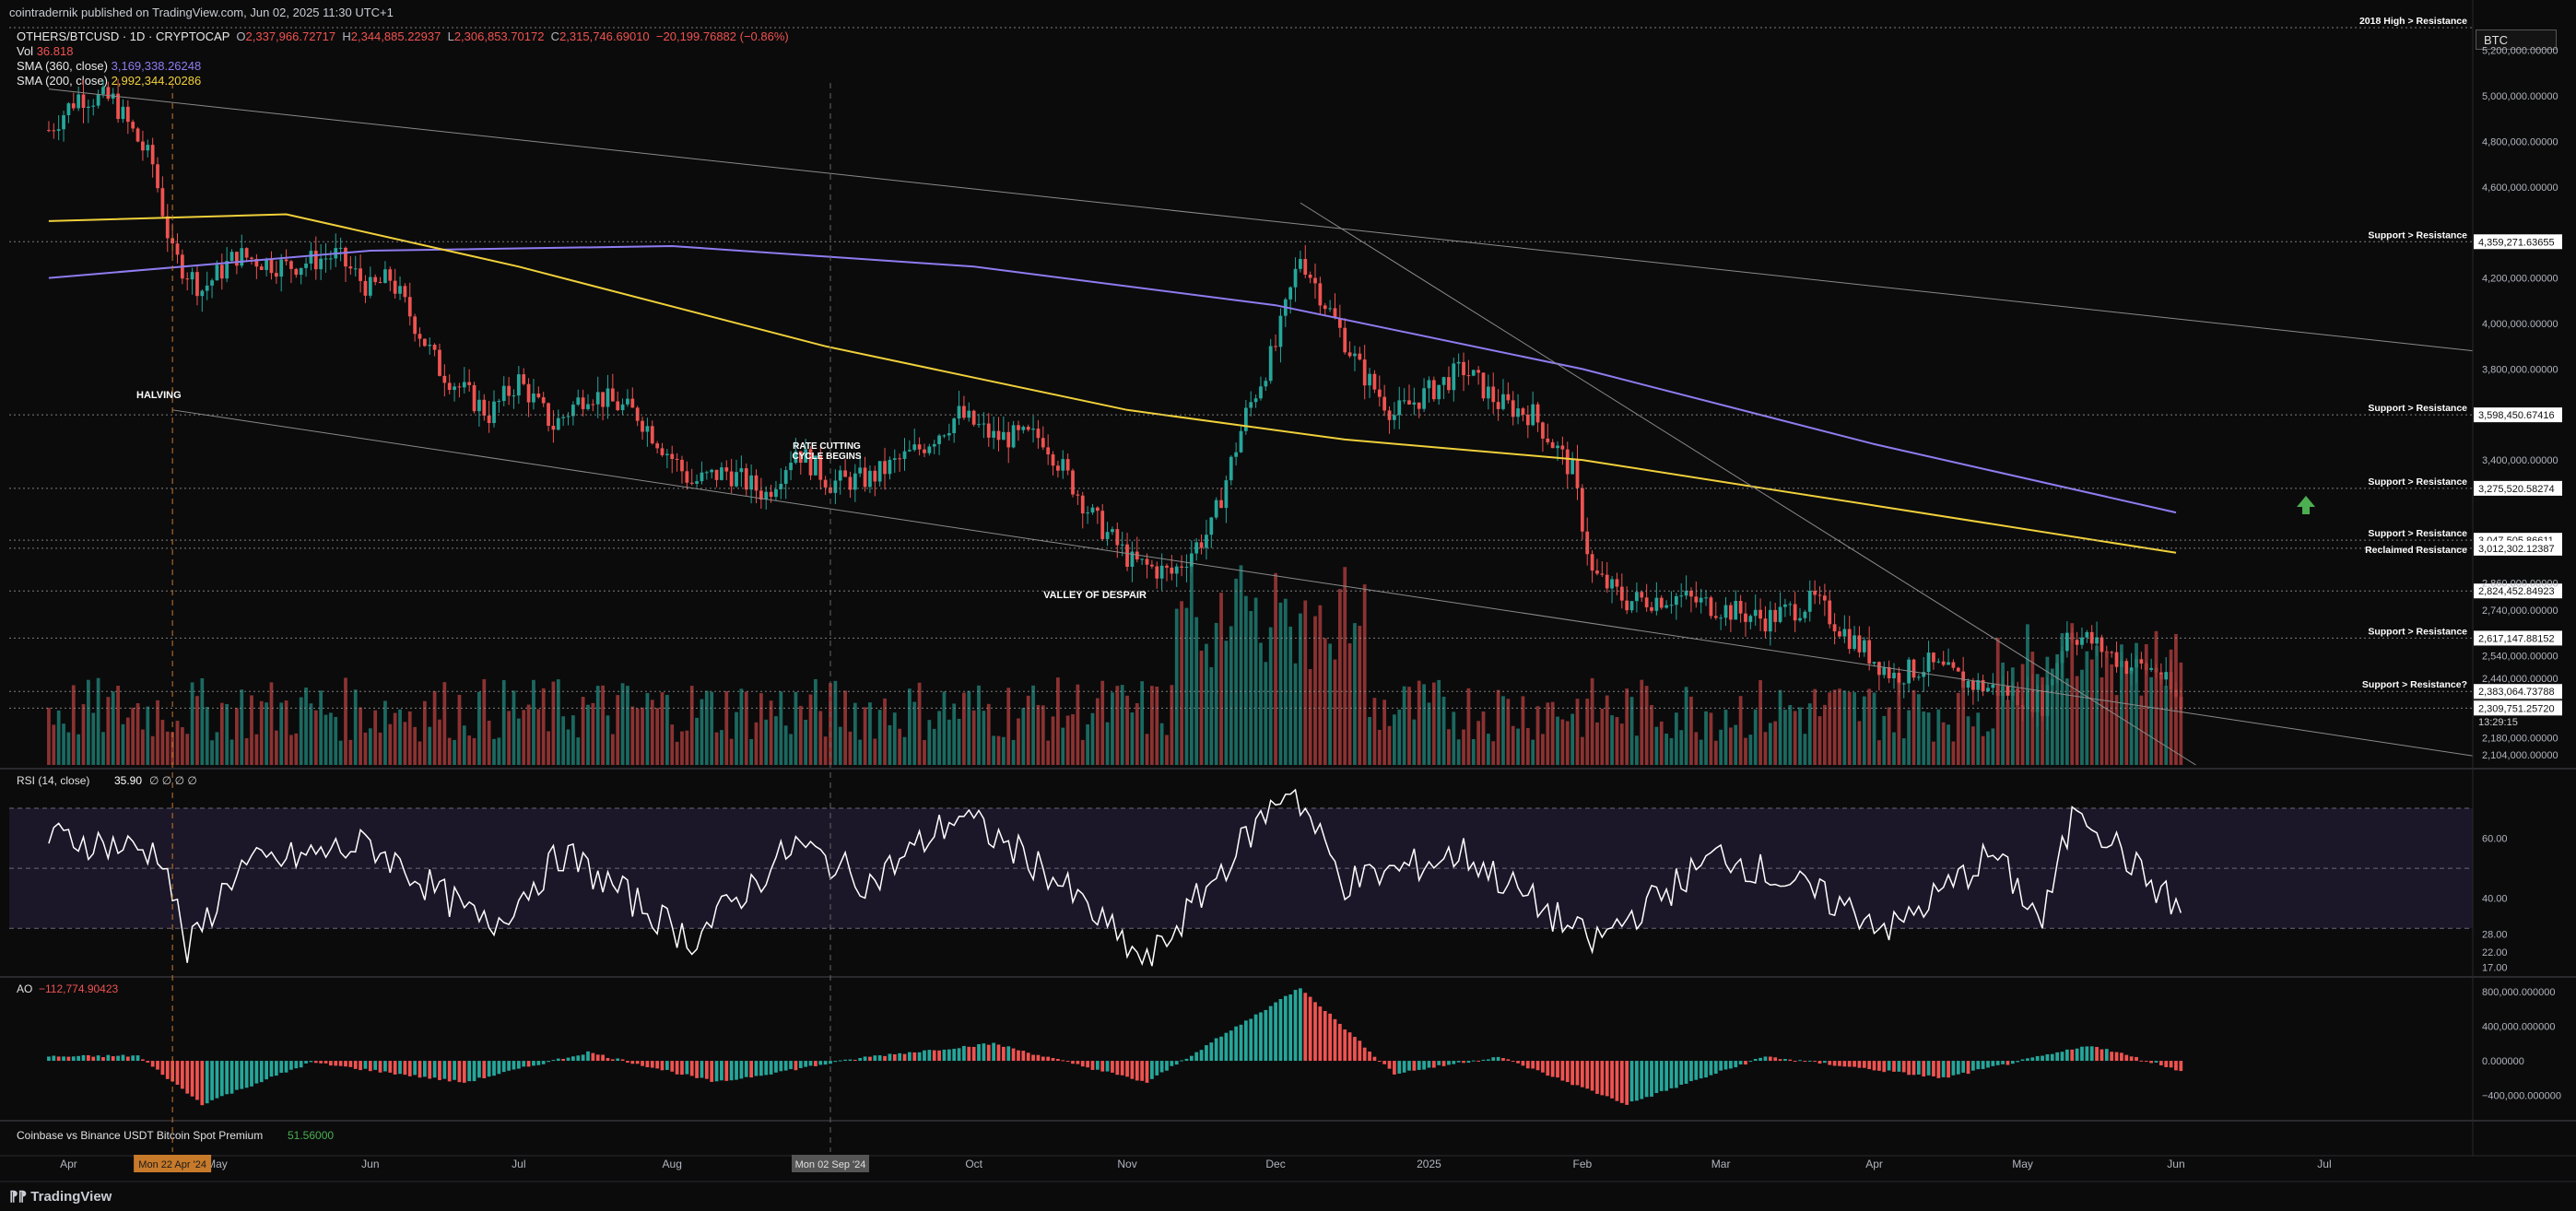 The width and height of the screenshot is (2576, 1211). What do you see at coordinates (2517, 39) in the screenshot?
I see `symbol-box: BTC` at bounding box center [2517, 39].